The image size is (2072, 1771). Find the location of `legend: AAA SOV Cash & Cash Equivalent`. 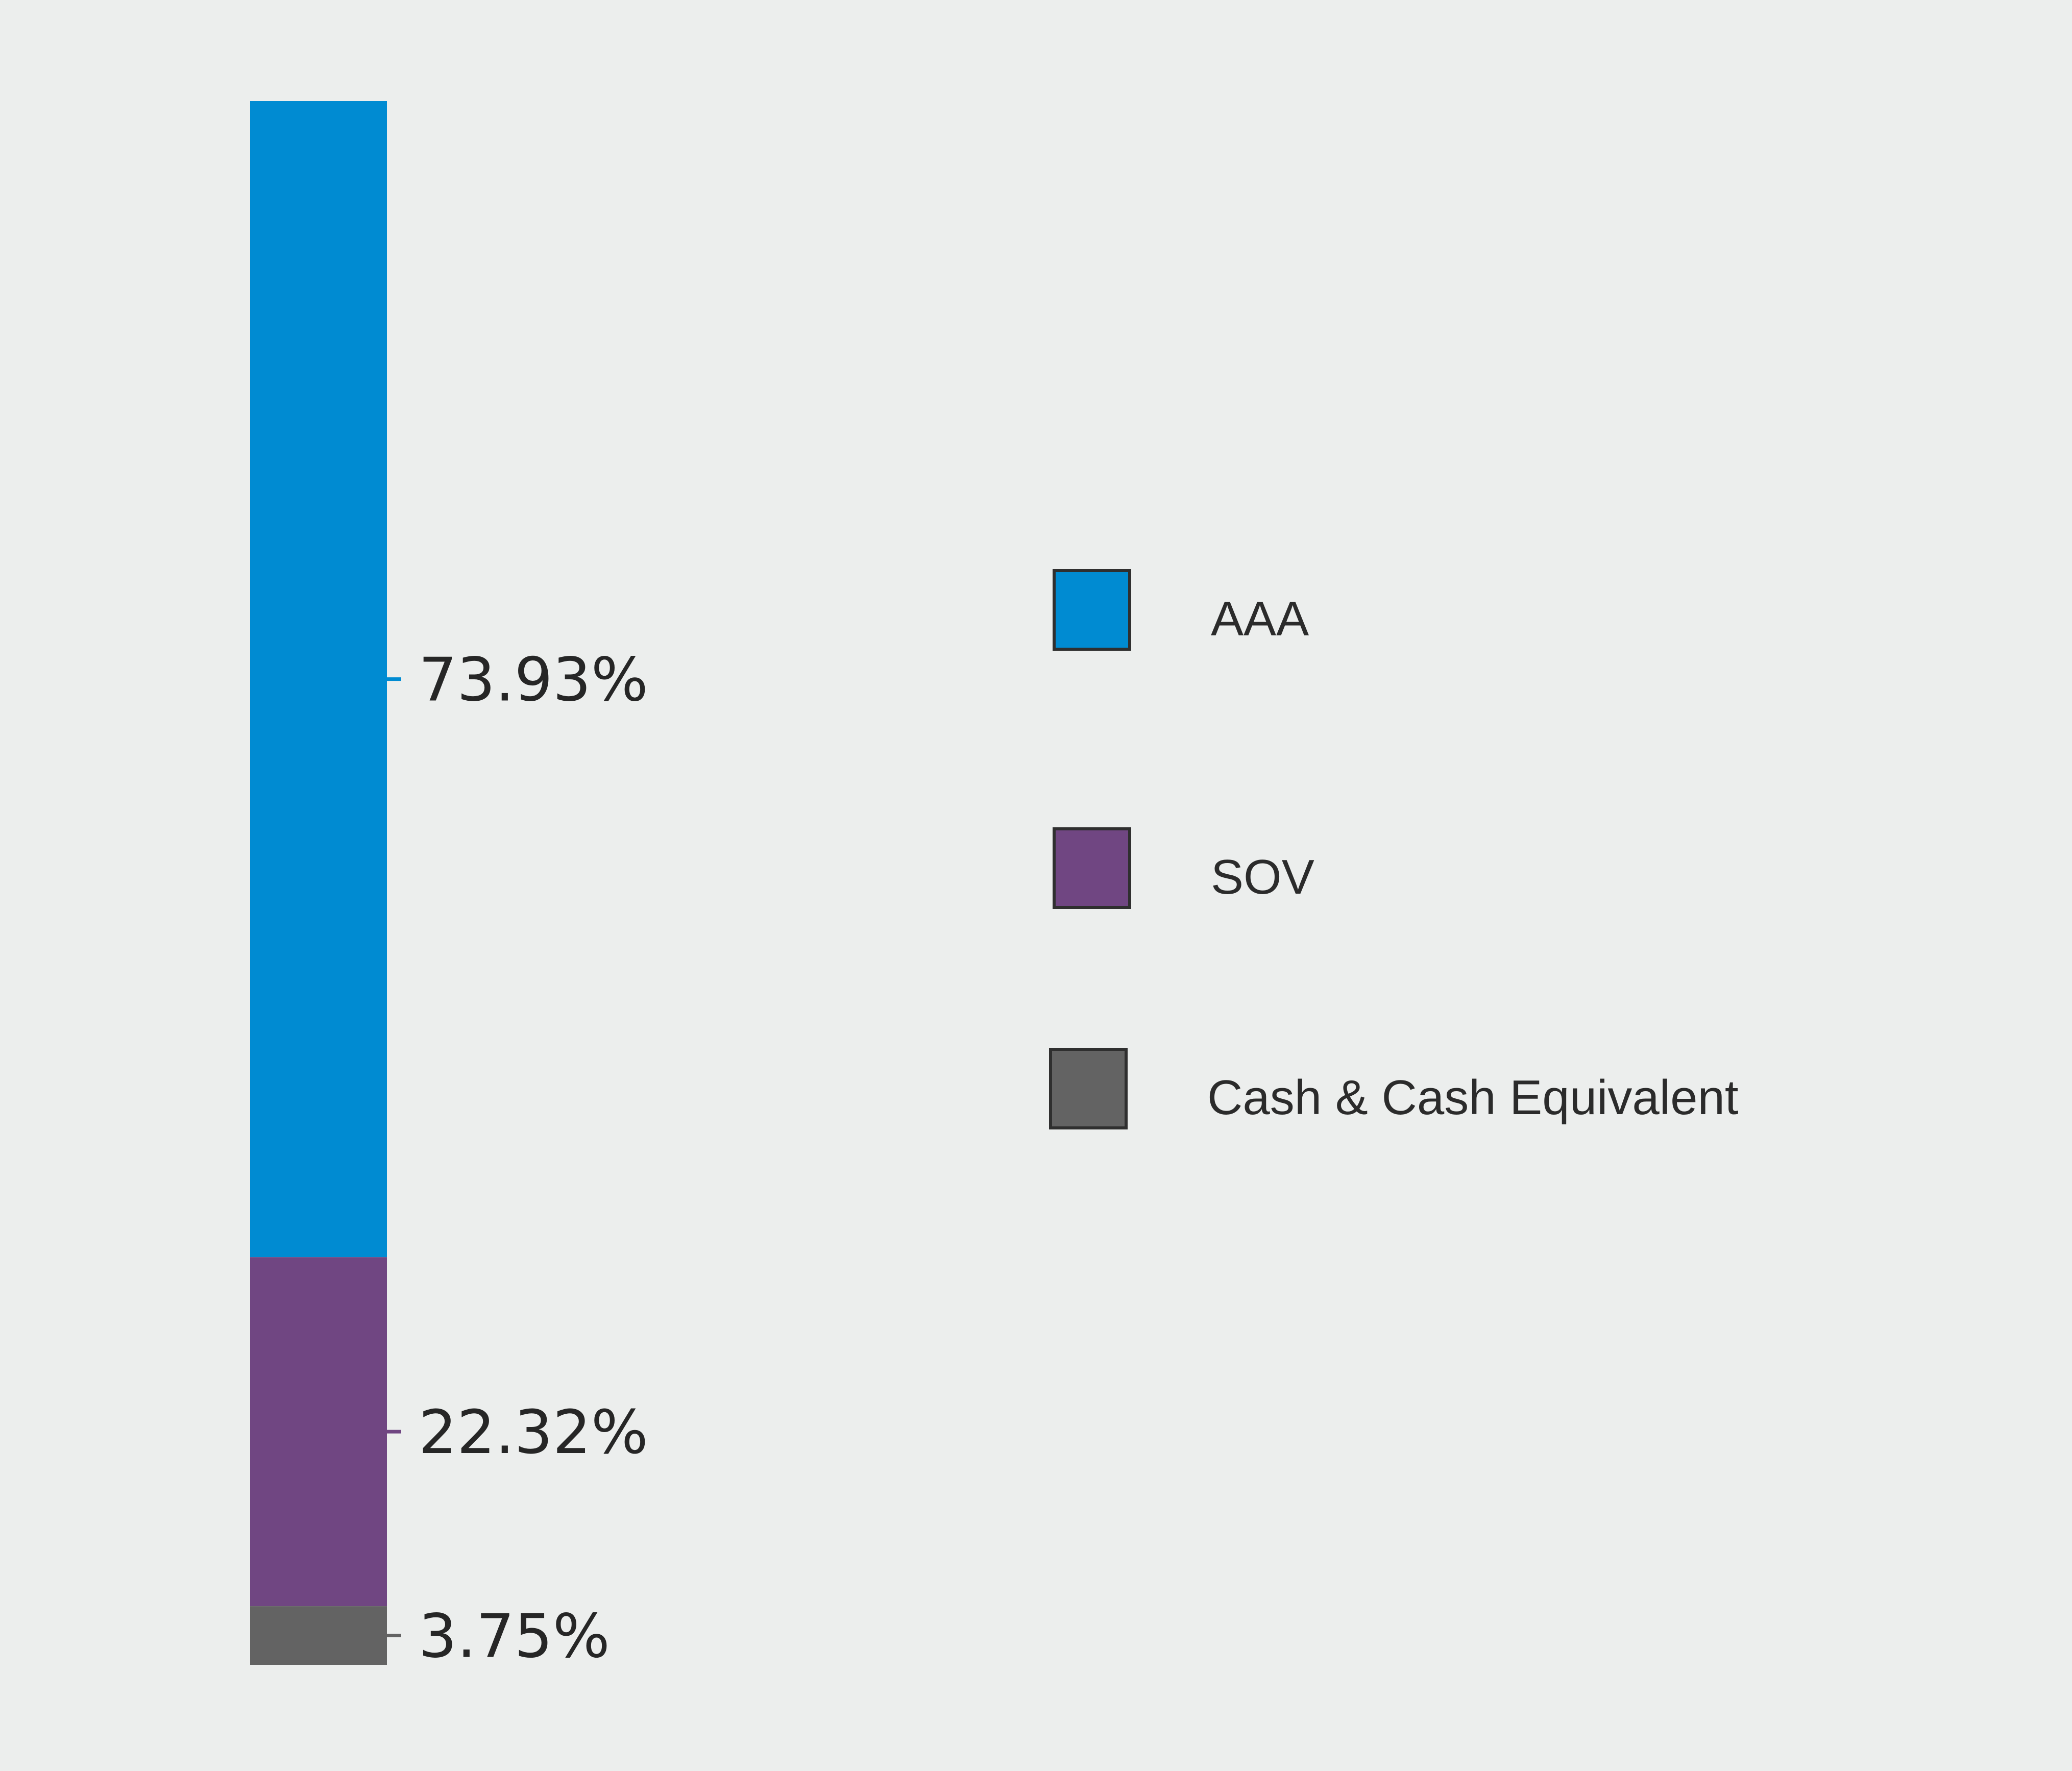

legend: AAA SOV Cash & Cash Equivalent is located at coordinates (1394, 849).